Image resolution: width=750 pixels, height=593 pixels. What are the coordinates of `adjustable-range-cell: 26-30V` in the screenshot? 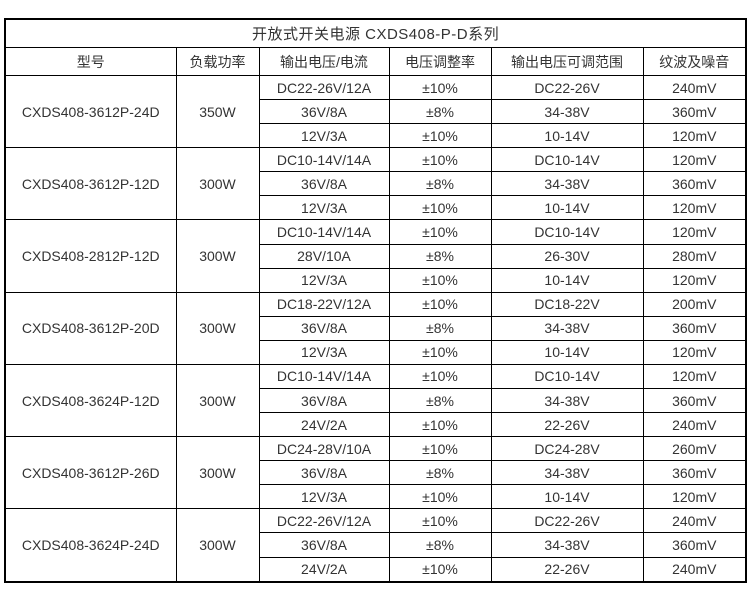 It's located at (567, 256).